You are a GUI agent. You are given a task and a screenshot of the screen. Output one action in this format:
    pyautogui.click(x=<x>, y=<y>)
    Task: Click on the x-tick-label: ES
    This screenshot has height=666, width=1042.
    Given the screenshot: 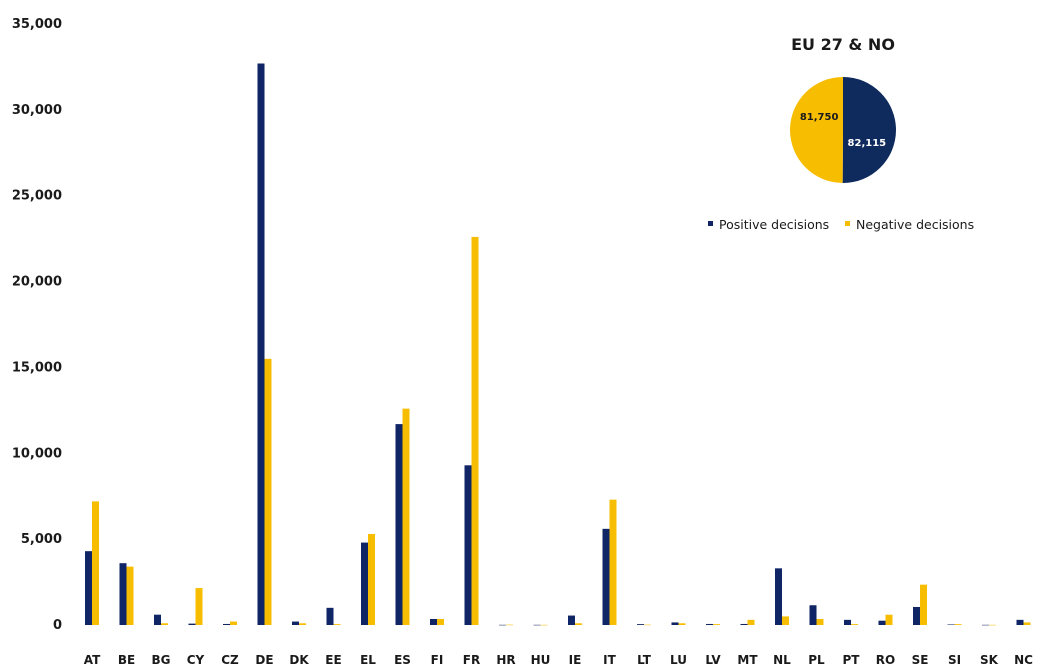 What is the action you would take?
    pyautogui.click(x=402, y=659)
    